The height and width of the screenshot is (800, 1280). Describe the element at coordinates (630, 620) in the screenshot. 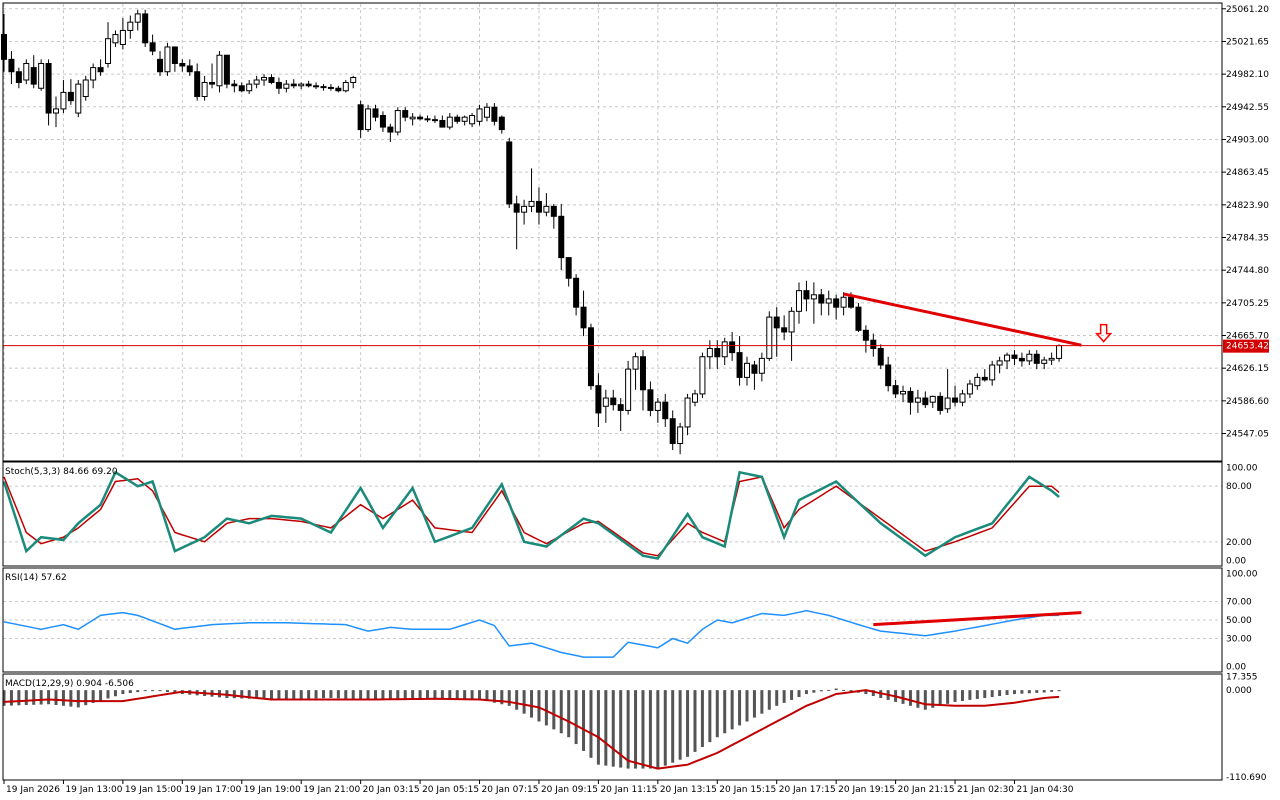

I see `rsi-panel: RSI(14) 57.62 100.00 70.00 50.00 30.00 0.00` at that location.